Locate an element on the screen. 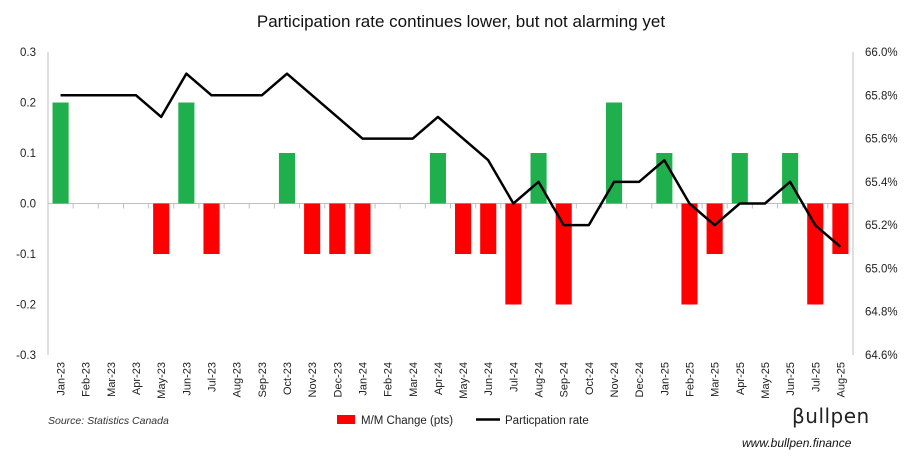 This screenshot has width=923, height=472. x-tick-label: Oct-23 is located at coordinates (288, 378).